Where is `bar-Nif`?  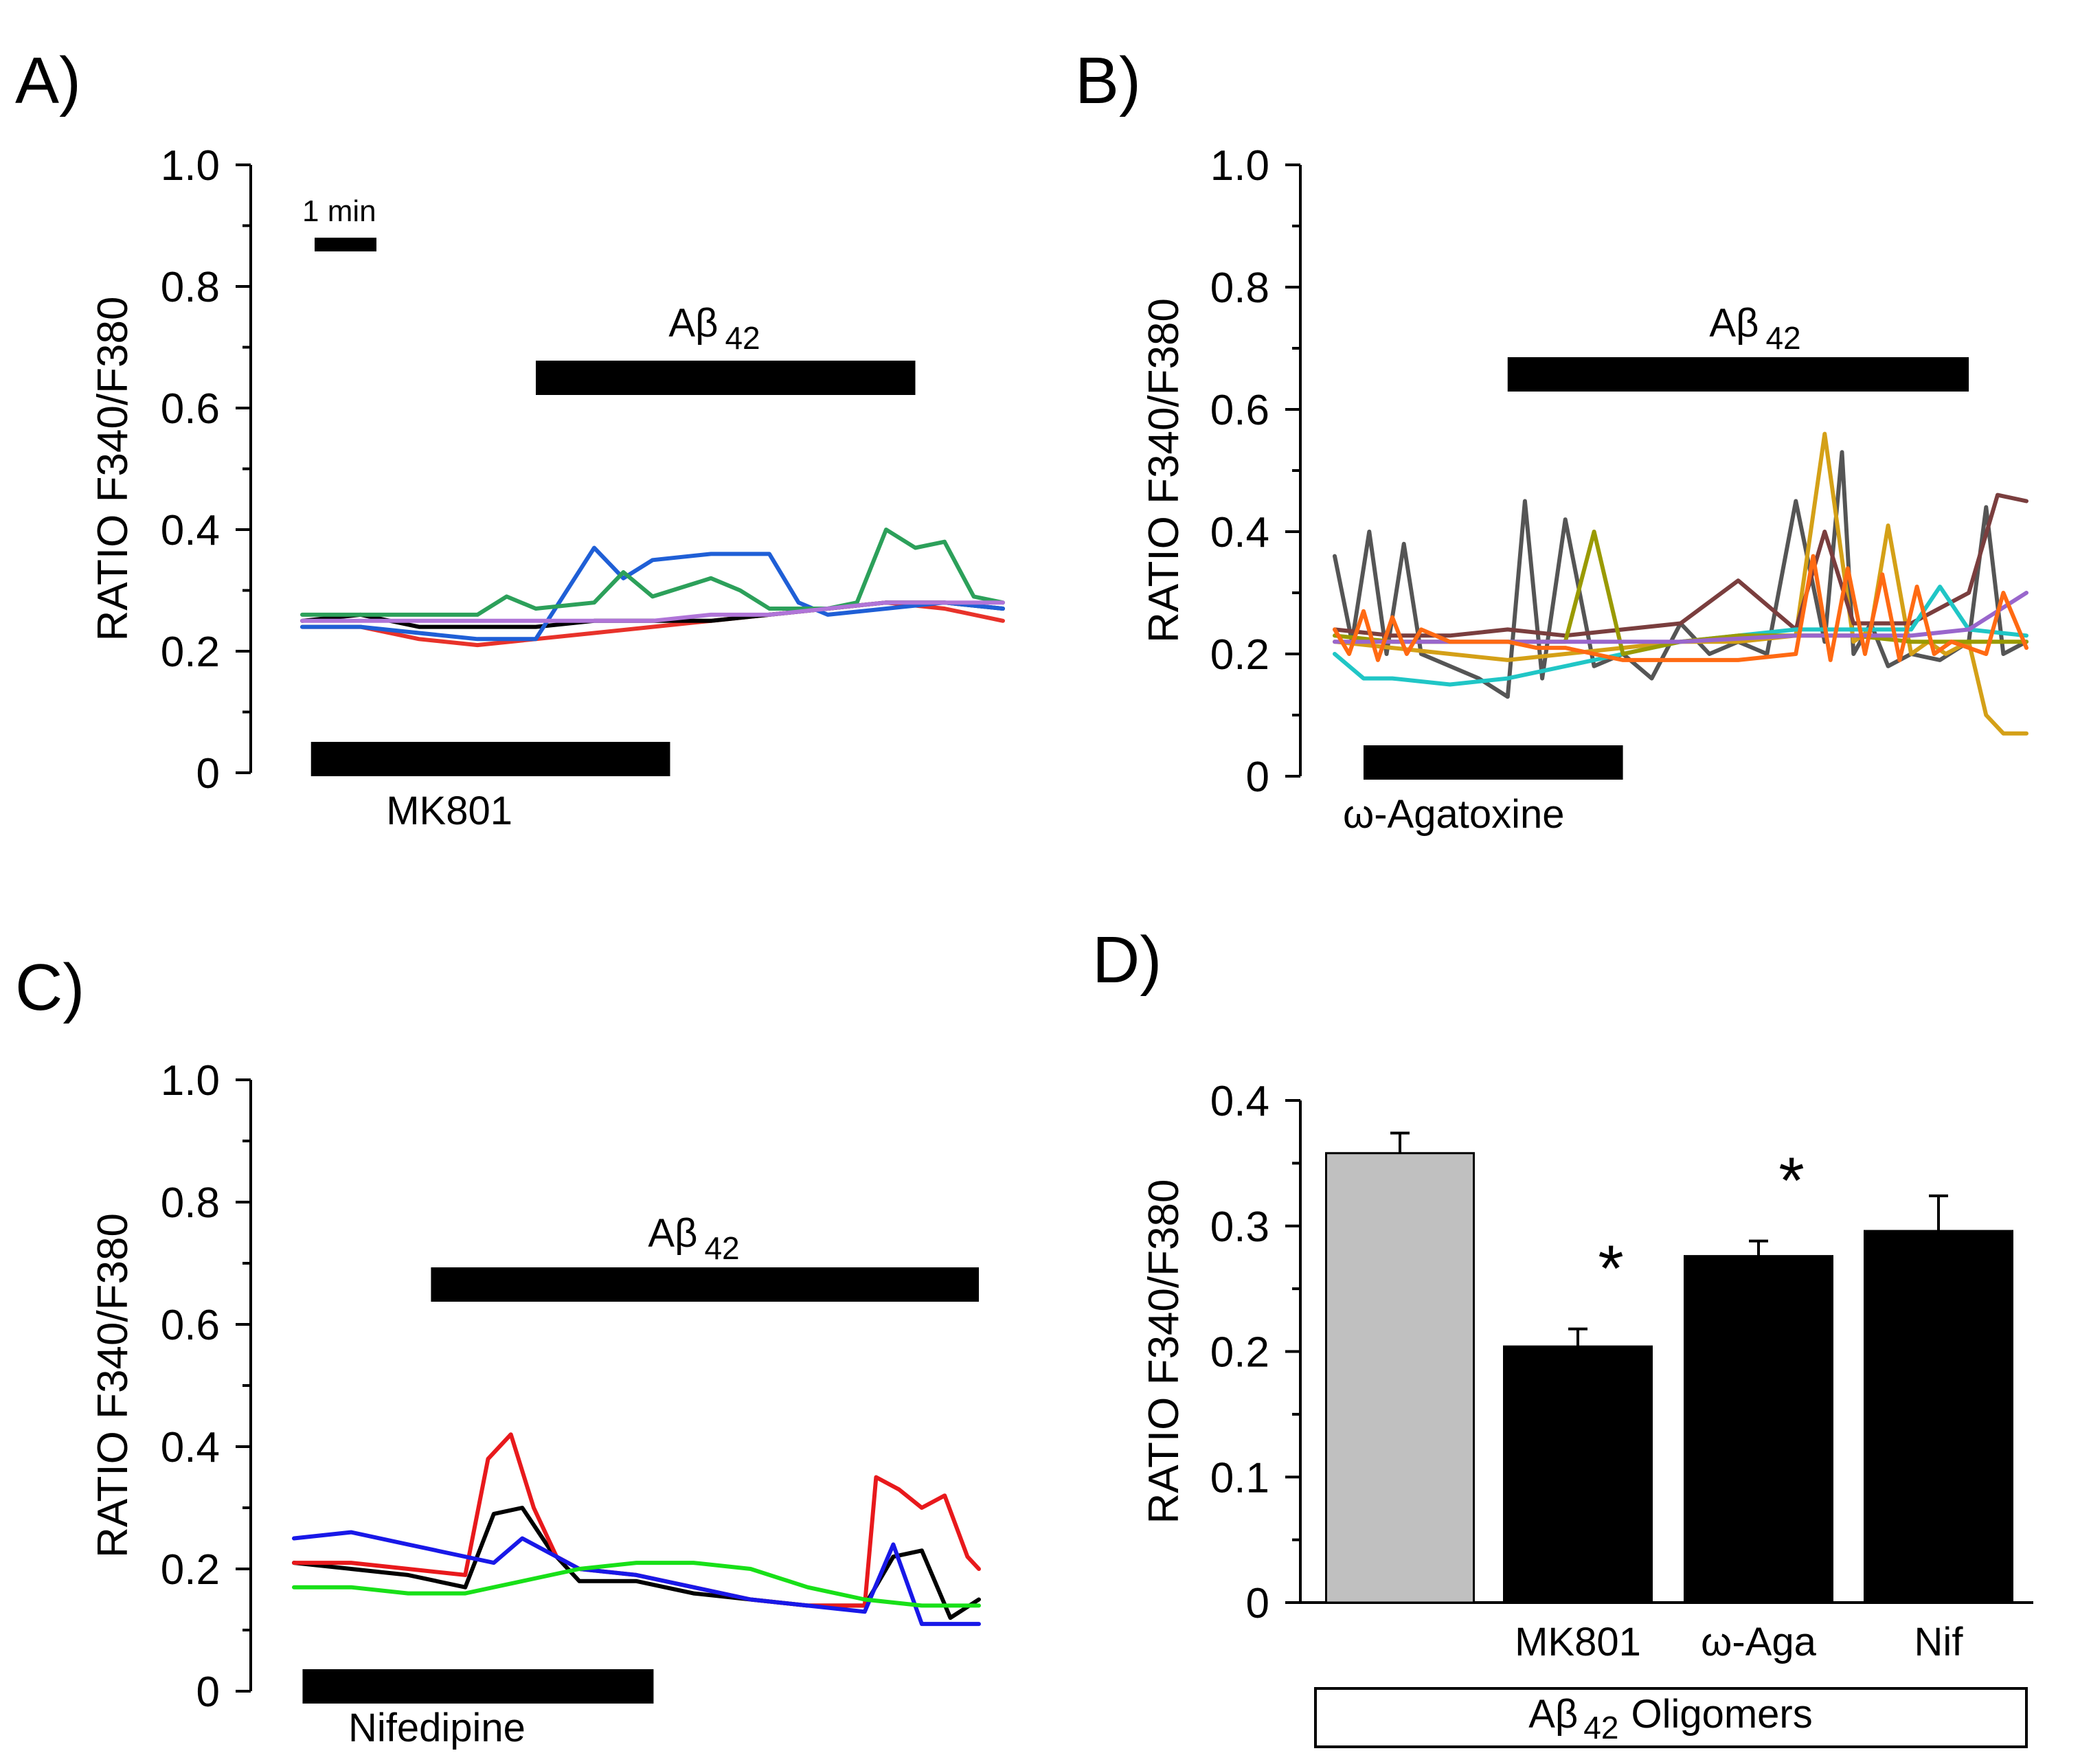 bar-Nif is located at coordinates (1938, 1417).